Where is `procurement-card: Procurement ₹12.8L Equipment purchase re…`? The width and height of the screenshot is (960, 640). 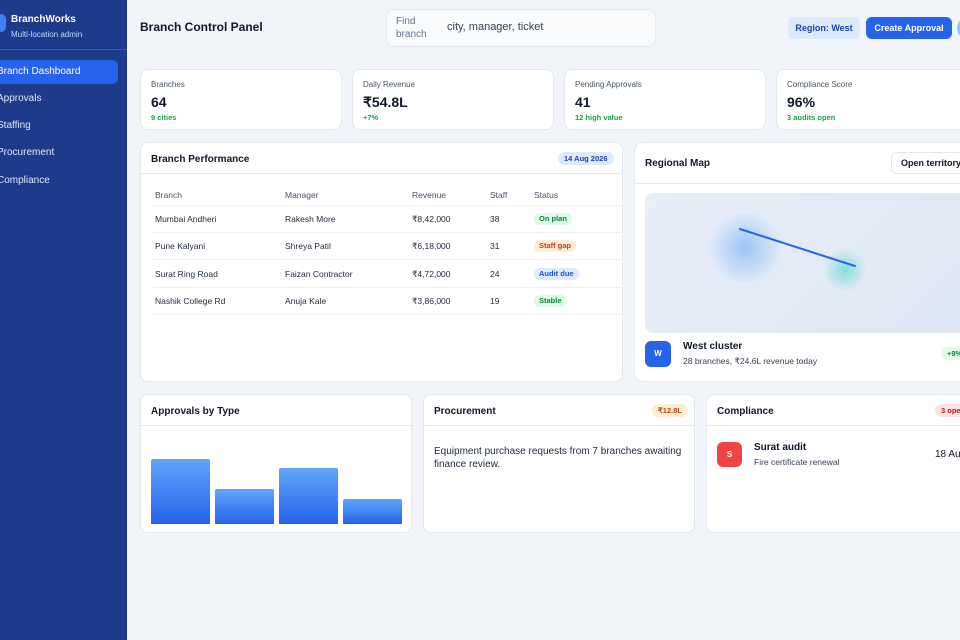
procurement-card: Procurement ₹12.8L Equipment purchase re… is located at coordinates (559, 463).